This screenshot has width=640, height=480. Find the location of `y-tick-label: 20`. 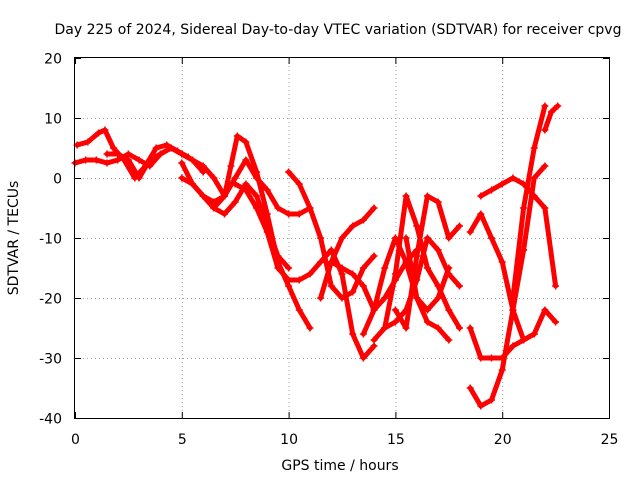

y-tick-label: 20 is located at coordinates (53, 60).